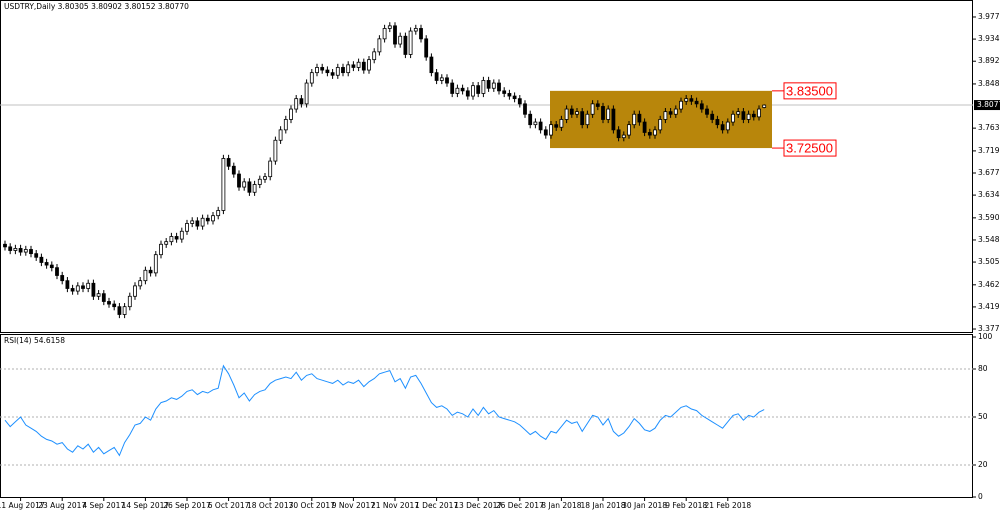  What do you see at coordinates (395, 505) in the screenshot?
I see `x-tick-label: 21 Nov 2017` at bounding box center [395, 505].